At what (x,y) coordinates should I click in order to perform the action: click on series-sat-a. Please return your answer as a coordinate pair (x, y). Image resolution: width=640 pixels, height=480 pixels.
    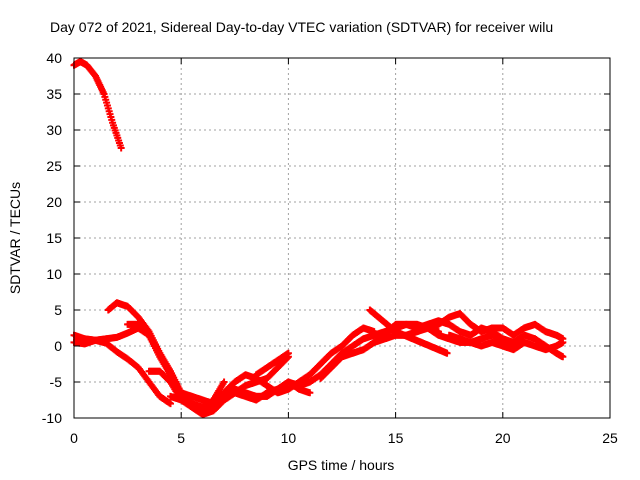
    Looking at the image, I should click on (97, 105).